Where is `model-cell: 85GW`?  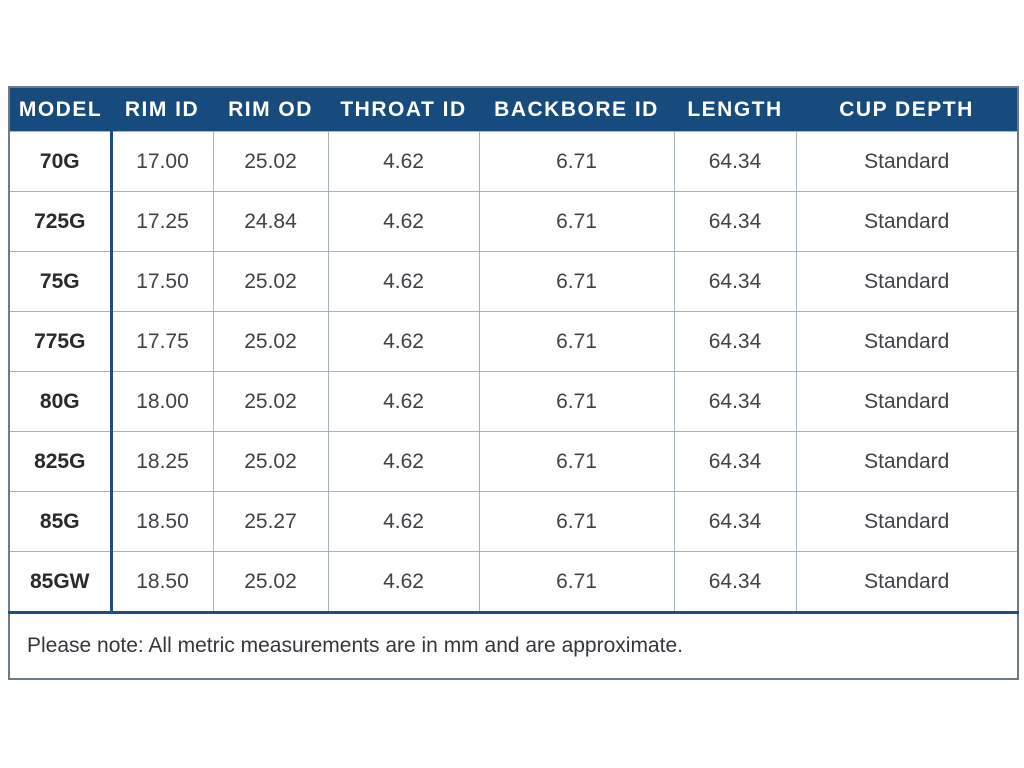 model-cell: 85GW is located at coordinates (60, 582).